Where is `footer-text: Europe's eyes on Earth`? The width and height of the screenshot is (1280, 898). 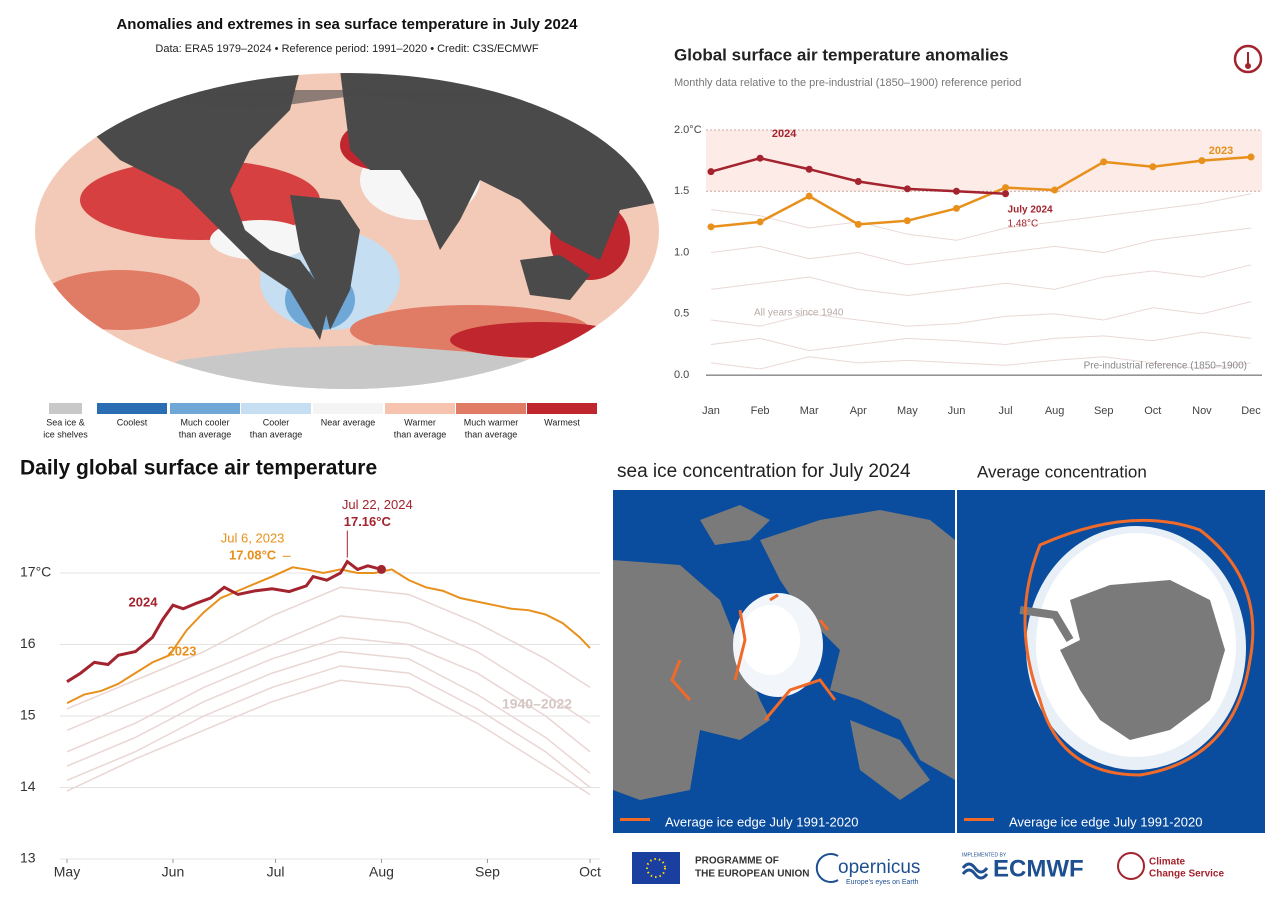 footer-text: Europe's eyes on Earth is located at coordinates (882, 882).